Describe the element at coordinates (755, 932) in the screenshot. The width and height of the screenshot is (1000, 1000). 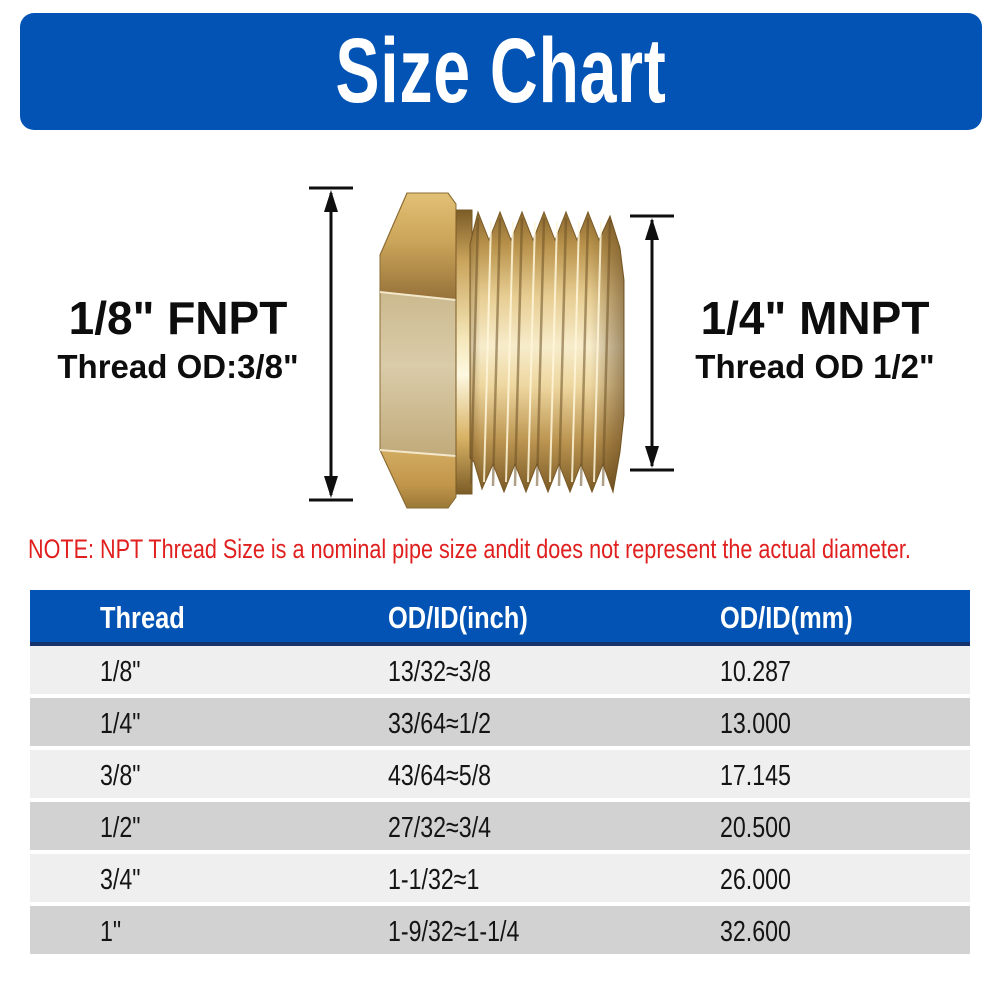
I see `cell-od-mm: 32.600` at that location.